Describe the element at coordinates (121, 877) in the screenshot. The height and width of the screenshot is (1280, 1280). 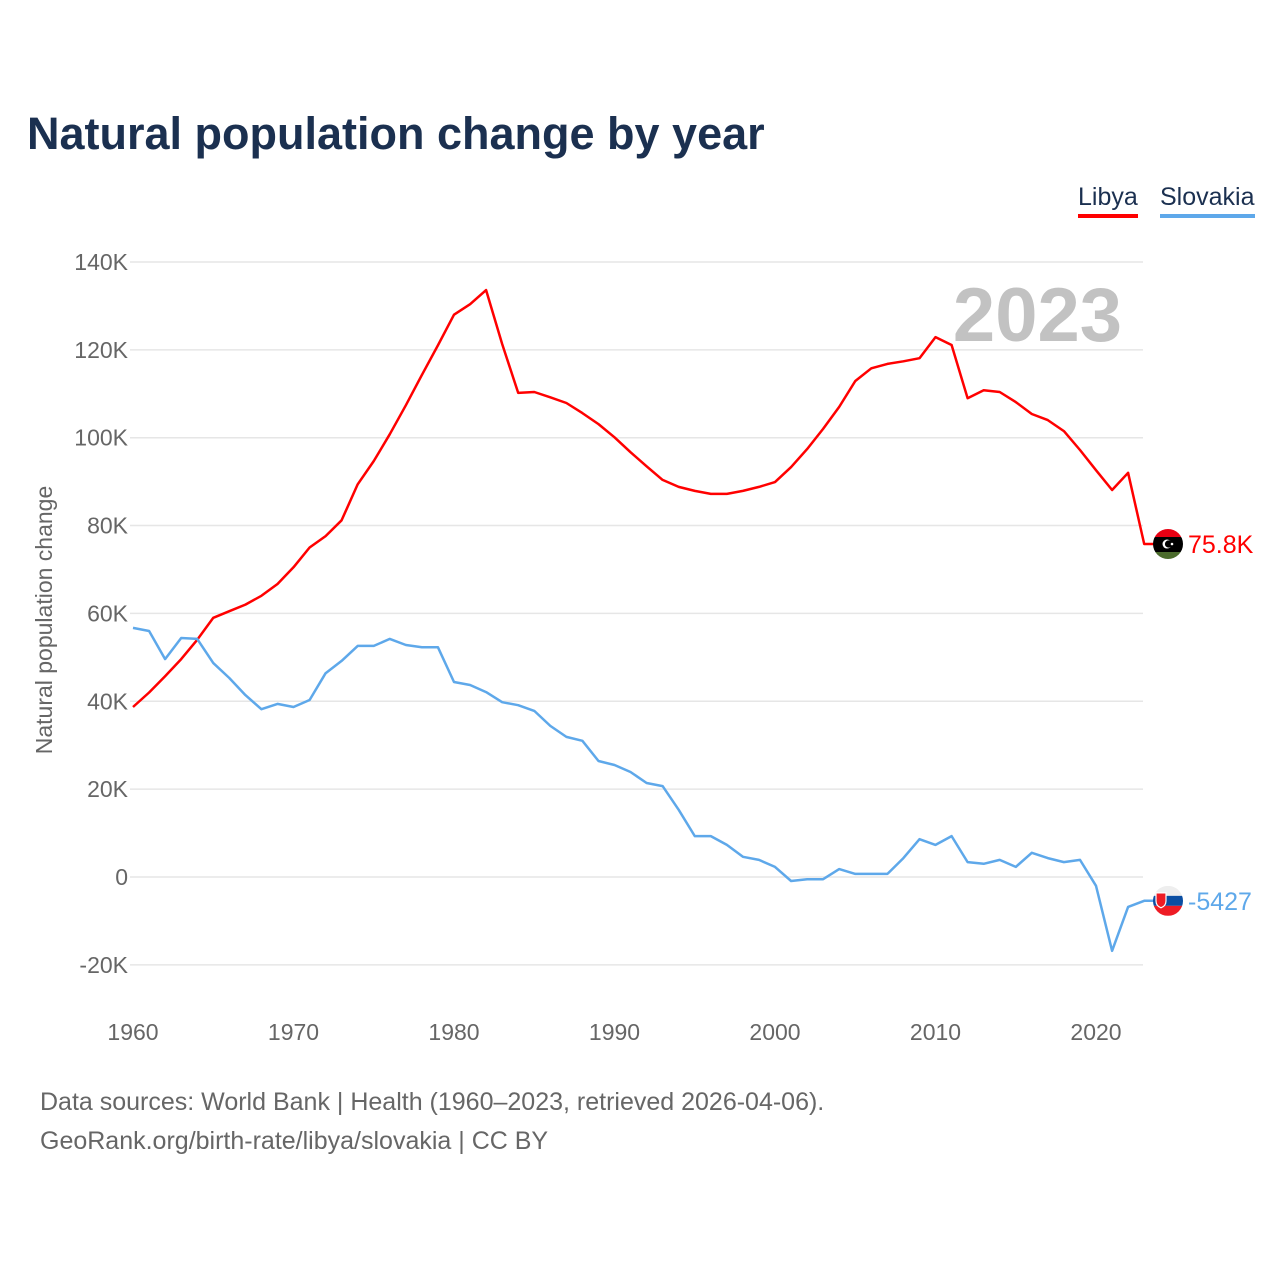
I see `y-tick-label: 0` at that location.